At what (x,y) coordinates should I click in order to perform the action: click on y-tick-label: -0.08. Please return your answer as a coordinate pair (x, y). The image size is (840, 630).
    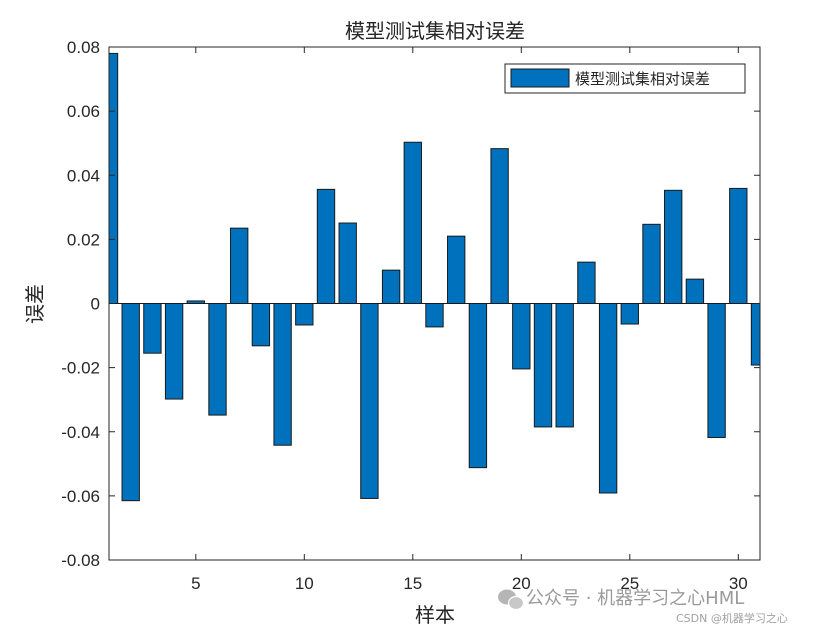
    Looking at the image, I should click on (80, 560).